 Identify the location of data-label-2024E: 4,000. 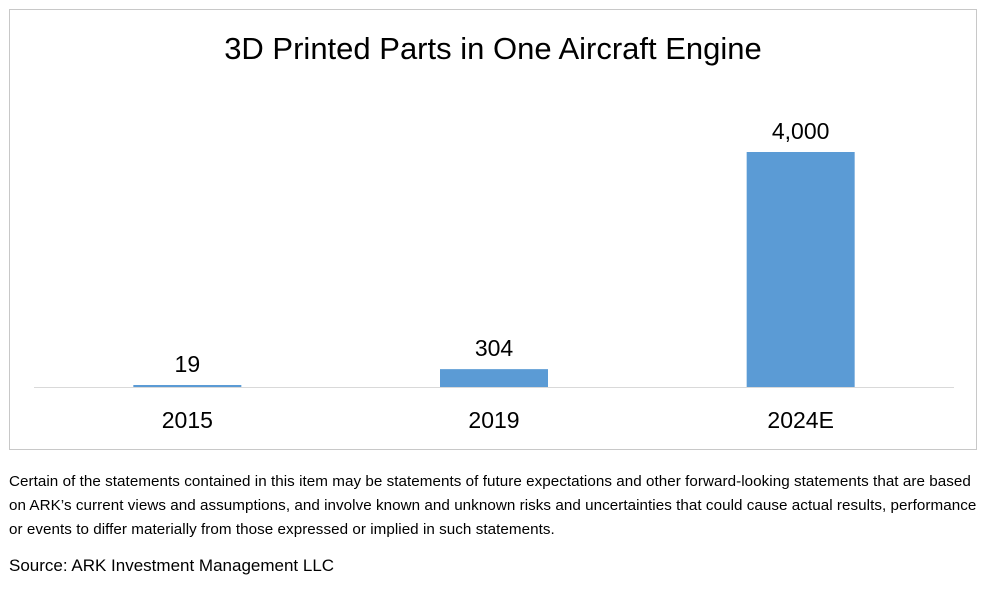
(801, 131).